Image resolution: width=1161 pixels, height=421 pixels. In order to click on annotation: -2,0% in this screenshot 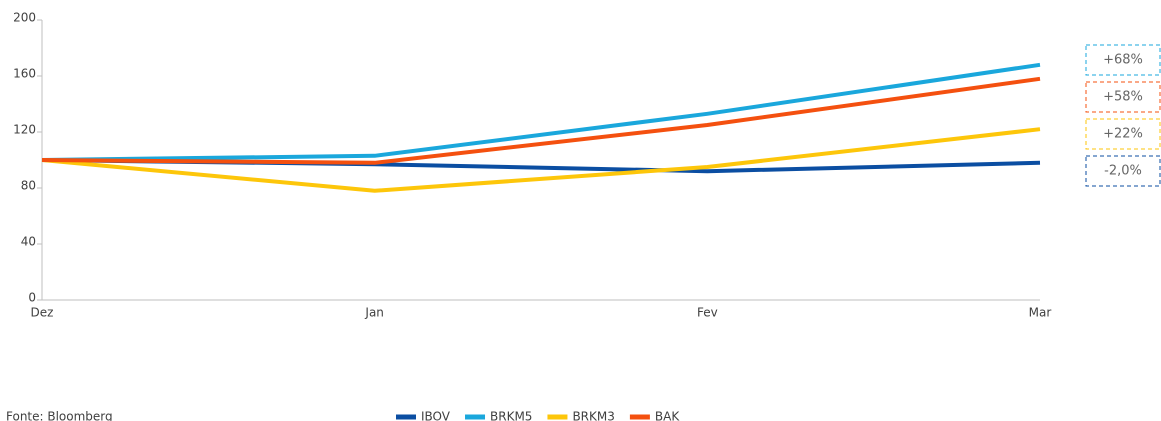, I will do `click(1123, 171)`.